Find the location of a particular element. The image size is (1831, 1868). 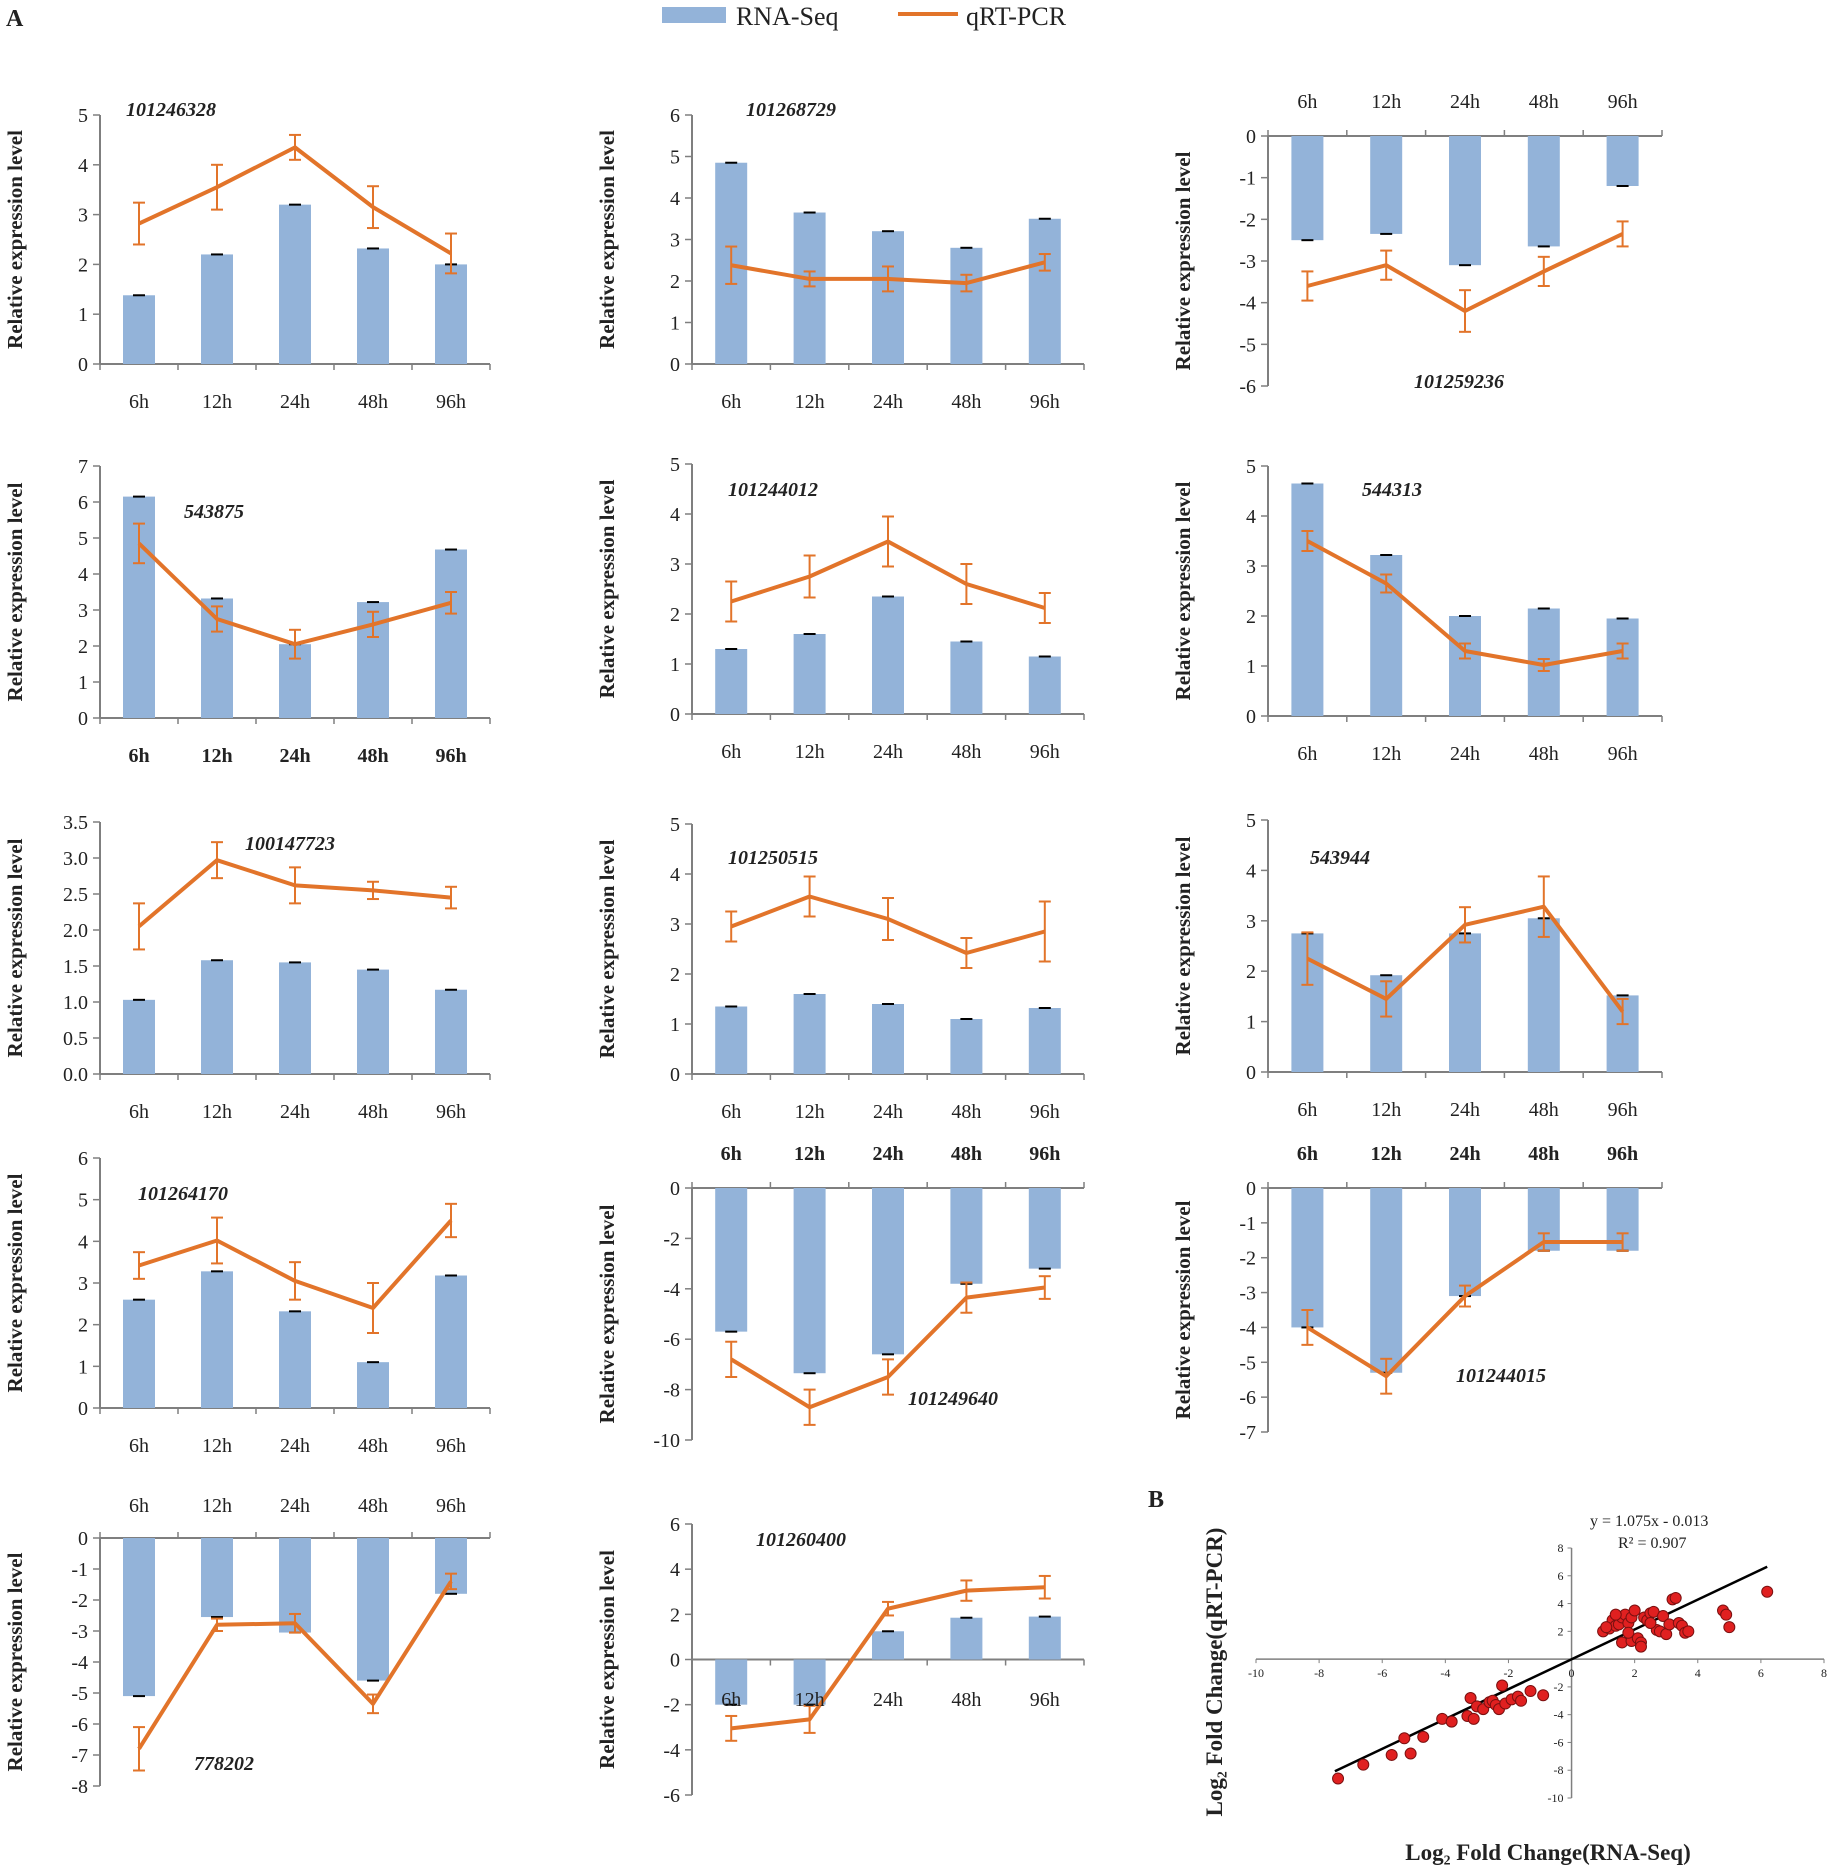

y-tick-label: 7 is located at coordinates (83, 467).